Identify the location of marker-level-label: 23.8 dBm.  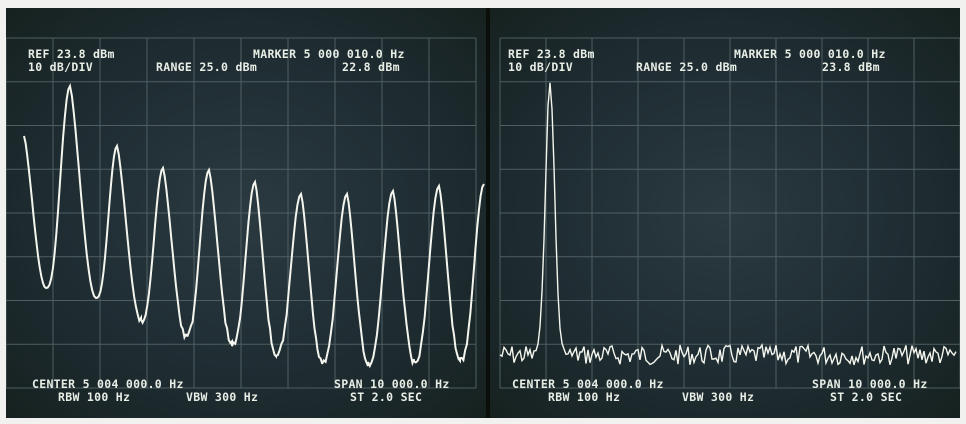
(851, 67).